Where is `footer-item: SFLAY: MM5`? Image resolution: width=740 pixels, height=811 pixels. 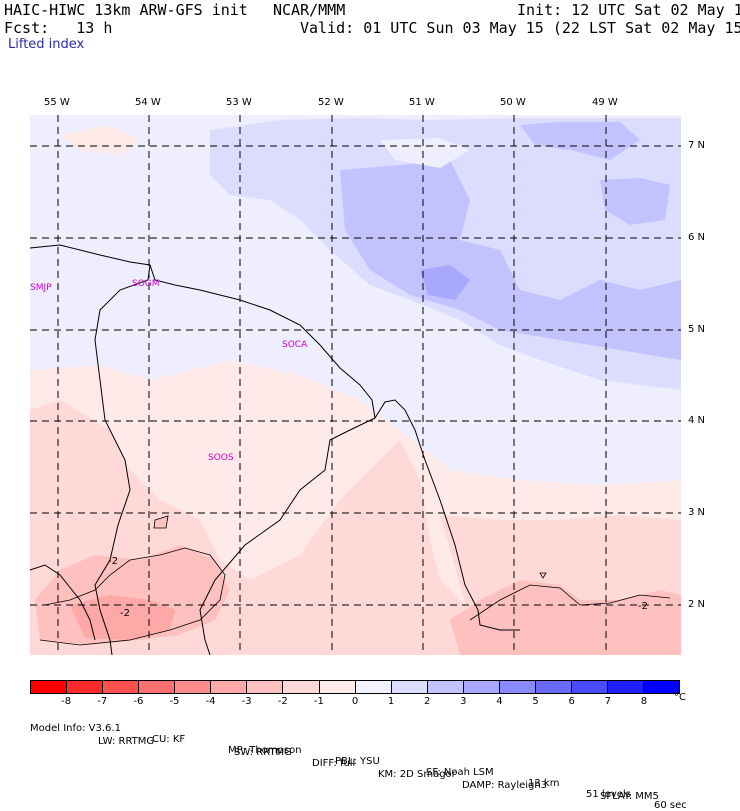 footer-item: SFLAY: MM5 is located at coordinates (629, 796).